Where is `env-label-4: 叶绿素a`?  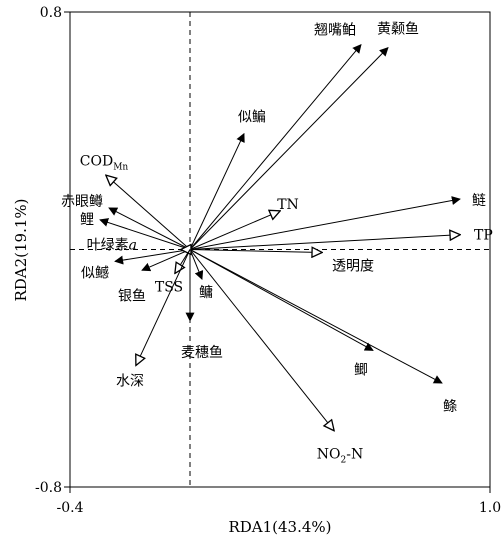
env-label-4: 叶绿素a is located at coordinates (112, 246).